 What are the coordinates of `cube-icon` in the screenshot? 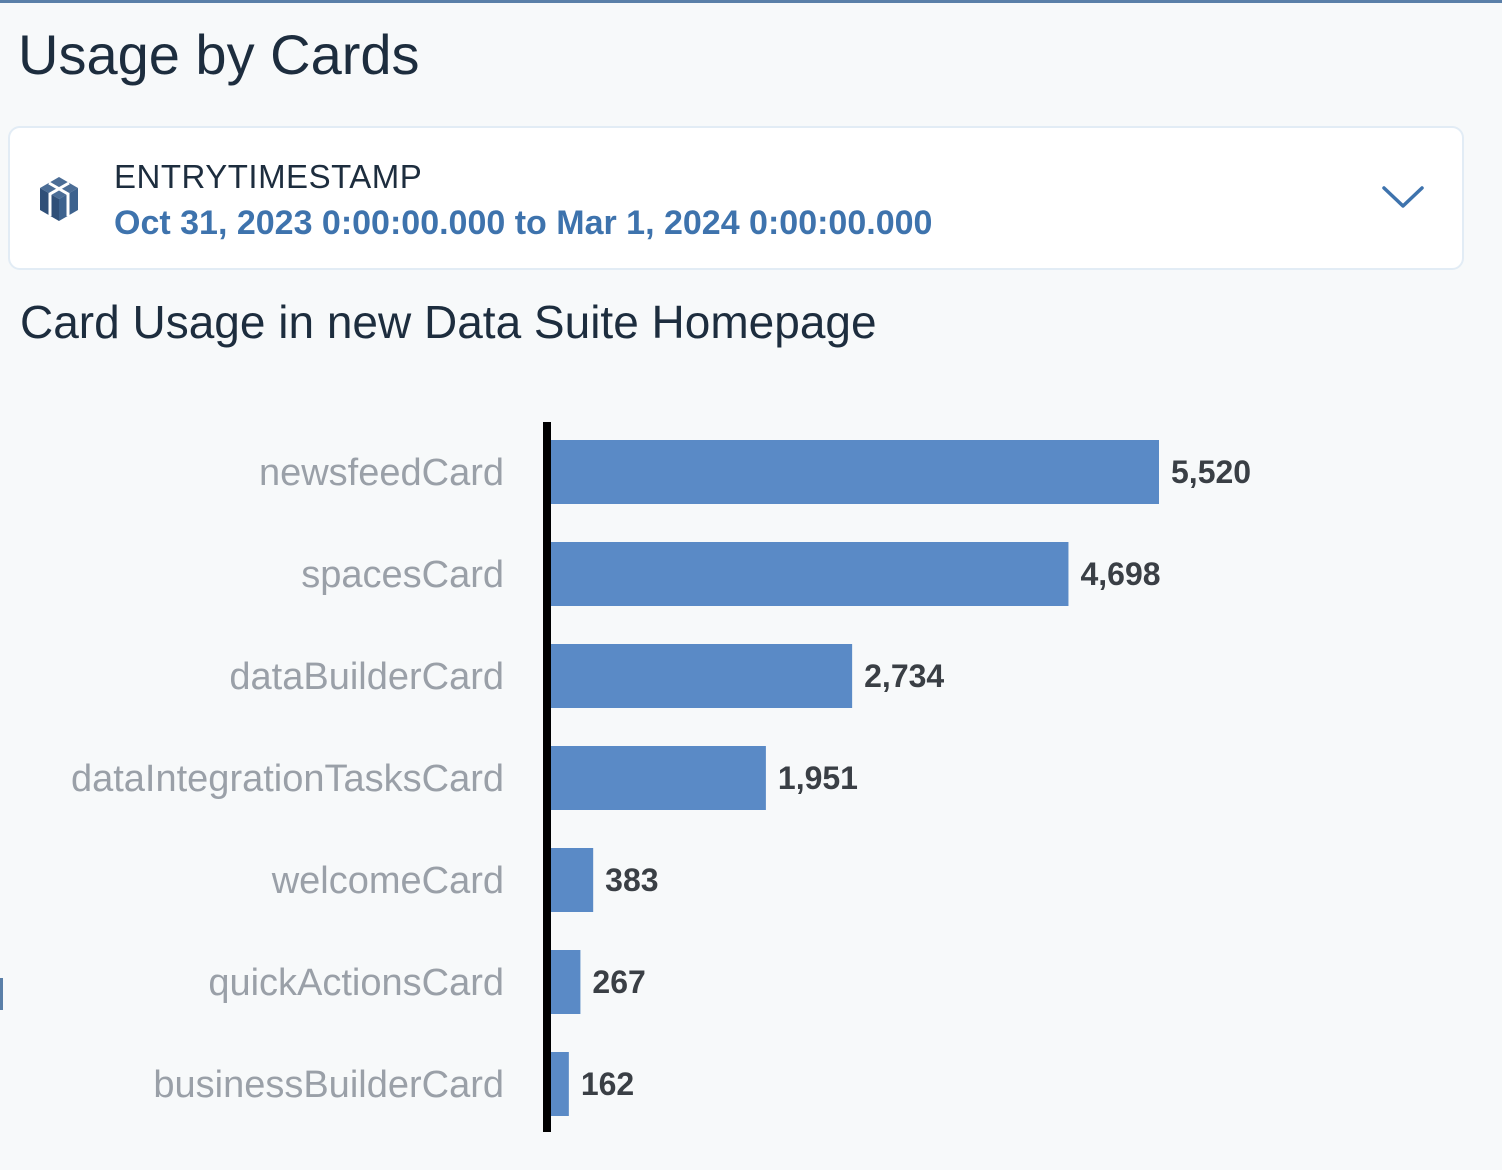 It's located at (59, 199).